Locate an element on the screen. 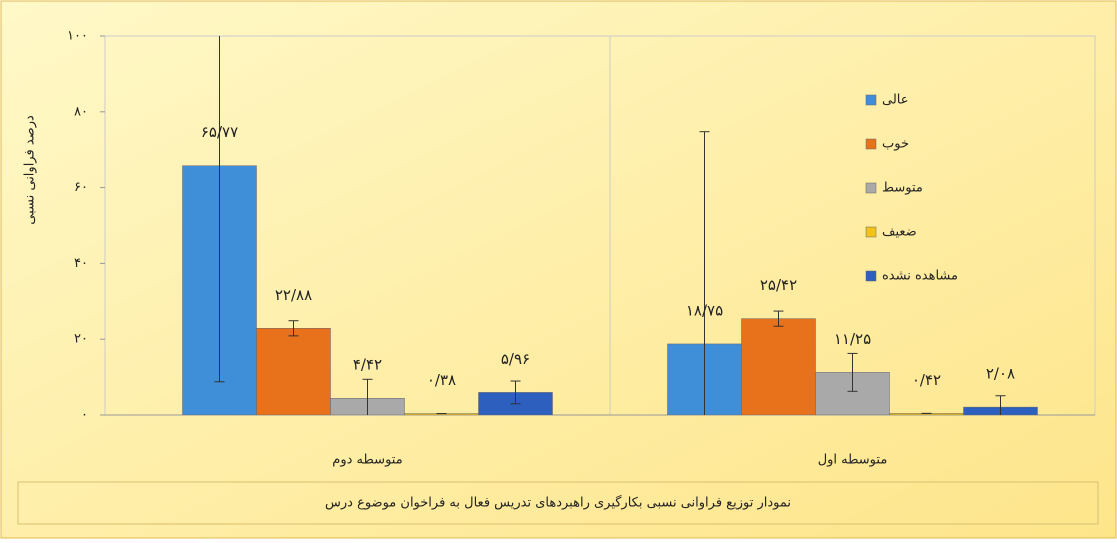 The width and height of the screenshot is (1117, 543). data-label: ۲۵/۴۲ is located at coordinates (778, 285).